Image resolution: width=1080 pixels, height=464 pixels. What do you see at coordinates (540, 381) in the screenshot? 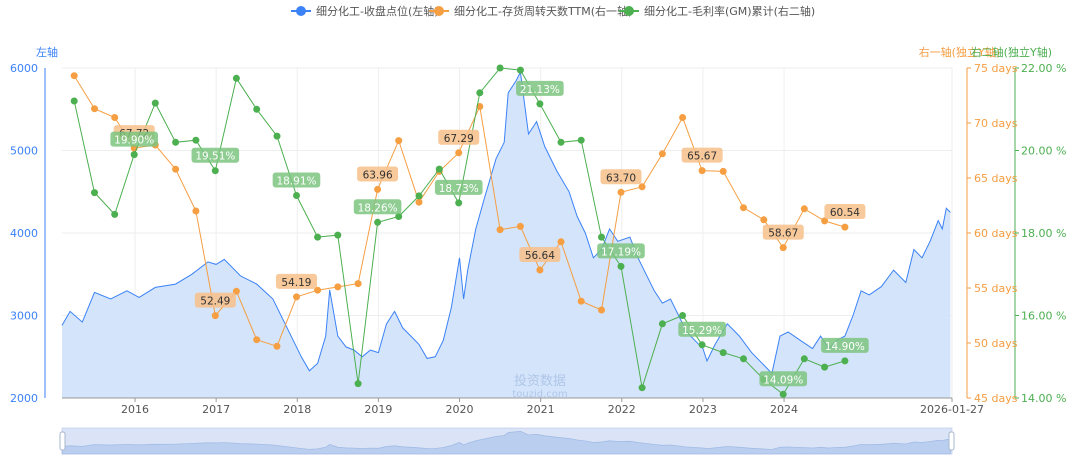
I see `watermark-text: 投资数据` at bounding box center [540, 381].